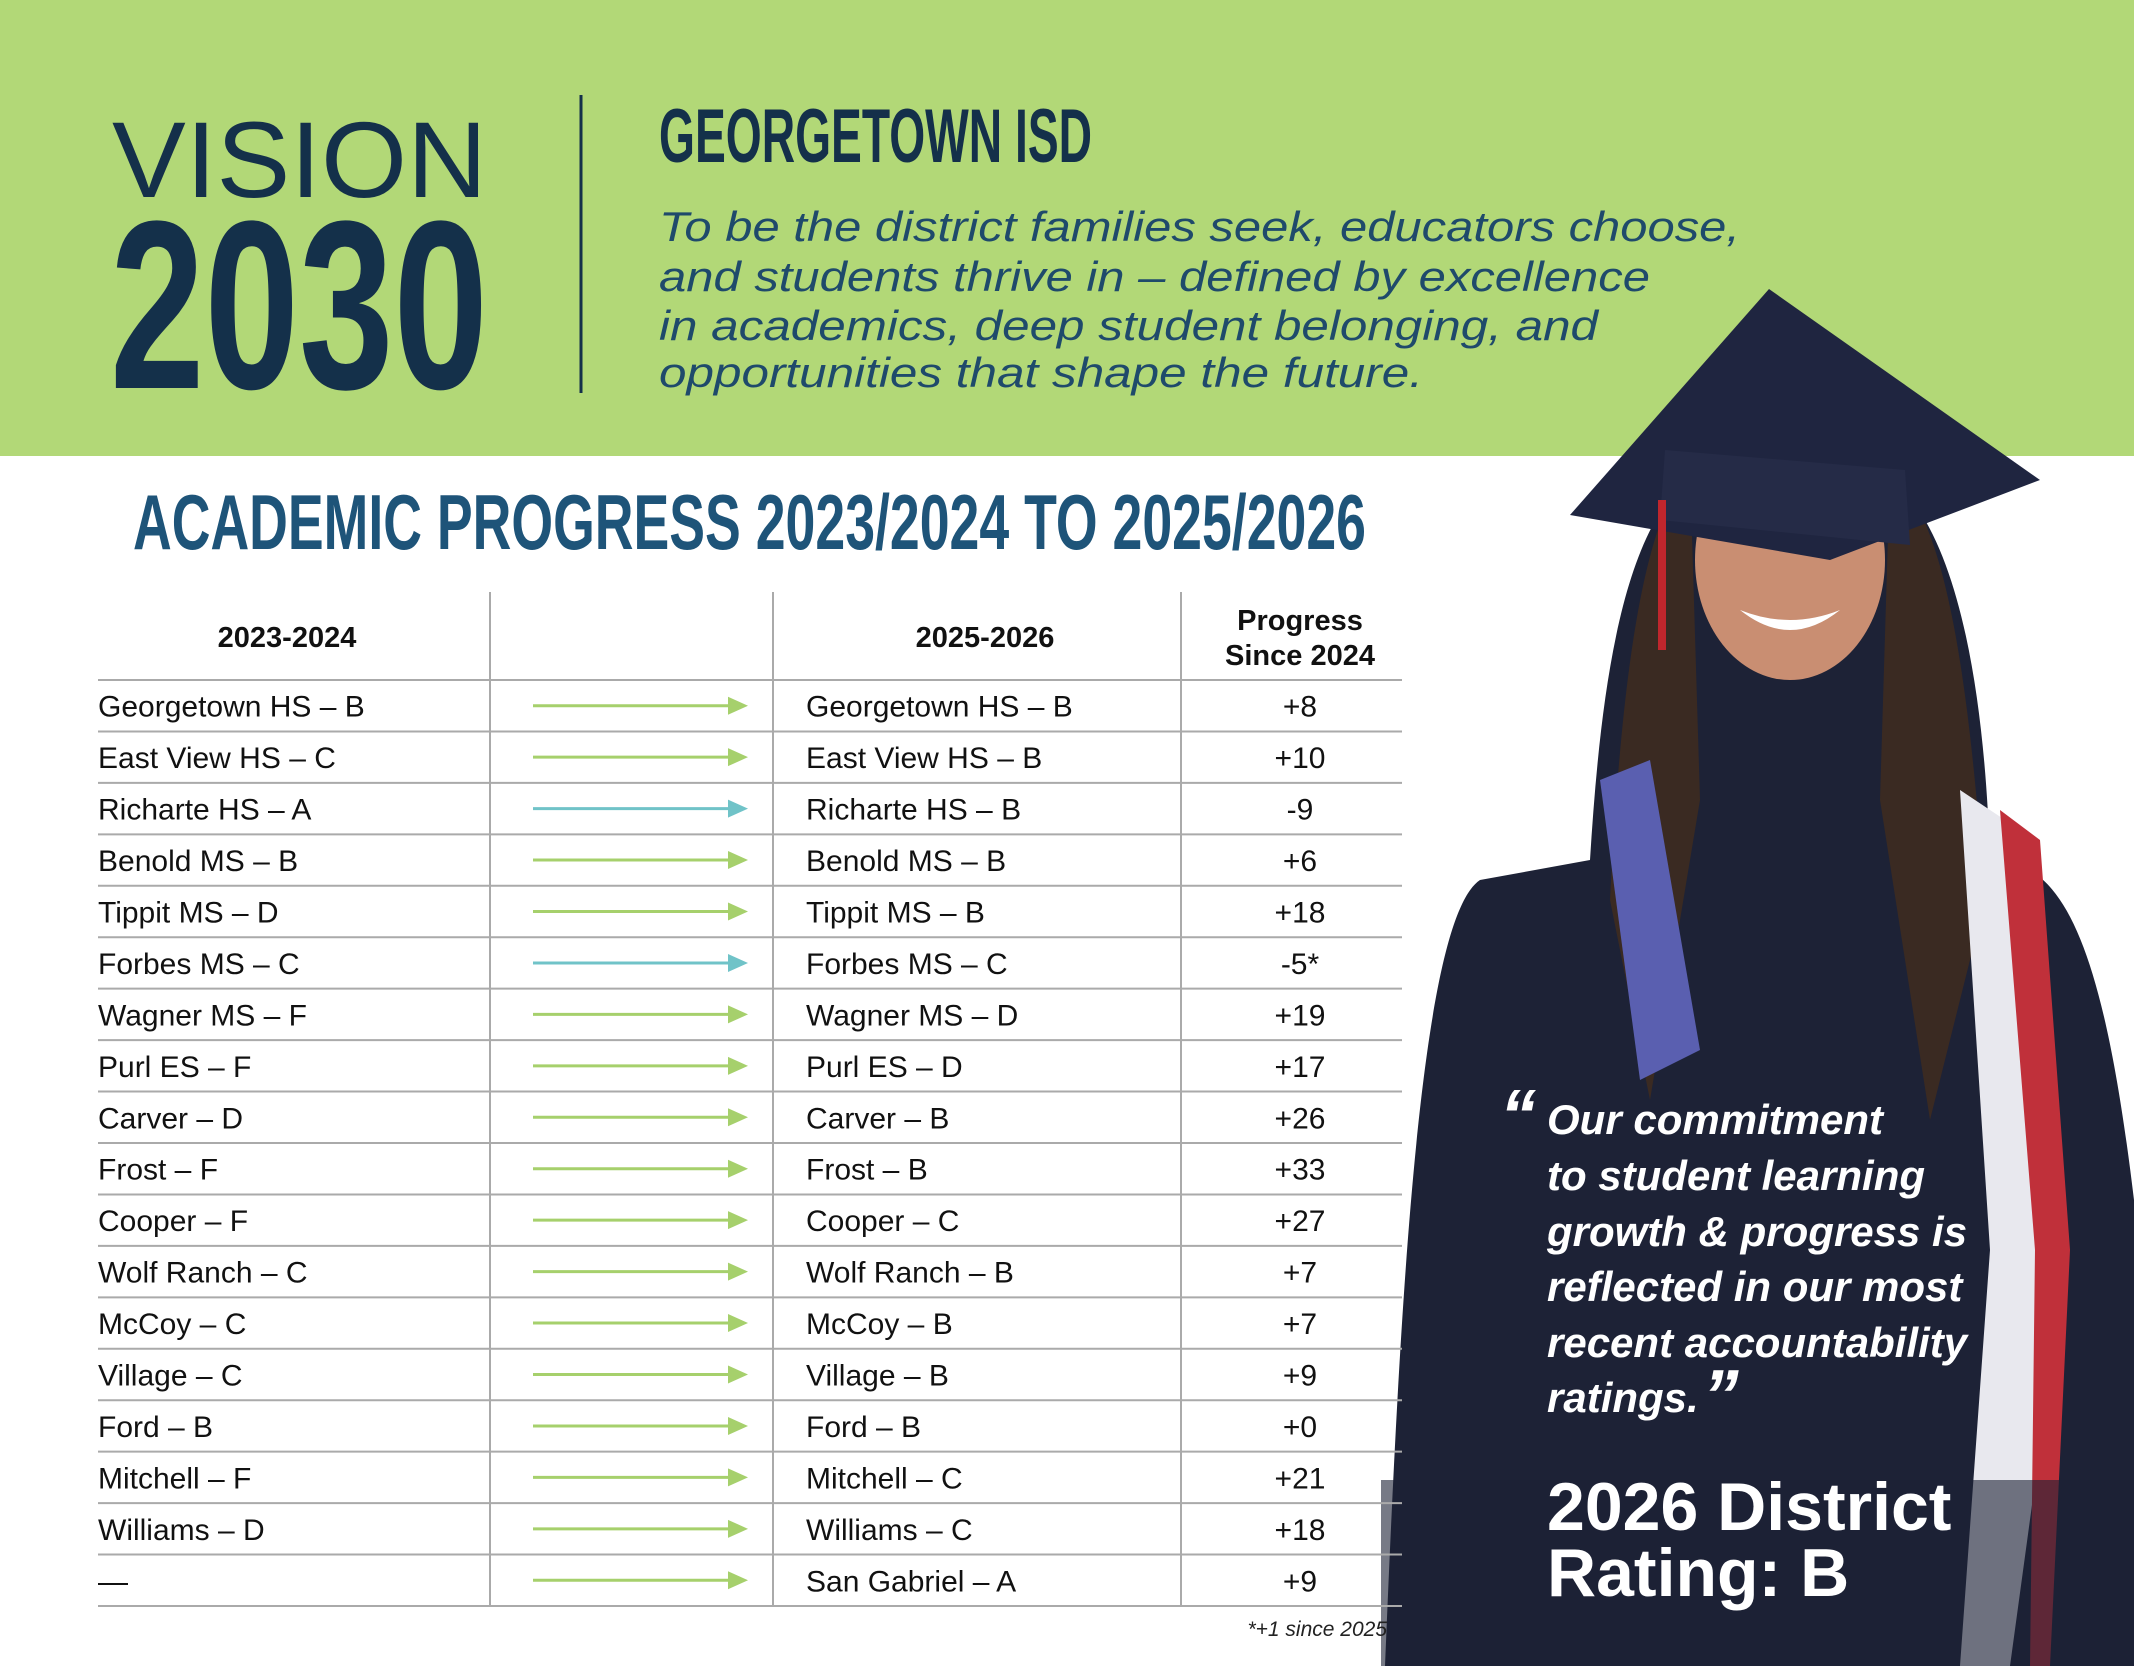 Image resolution: width=2134 pixels, height=1666 pixels. What do you see at coordinates (1300, 758) in the screenshot?
I see `progress-value: +10` at bounding box center [1300, 758].